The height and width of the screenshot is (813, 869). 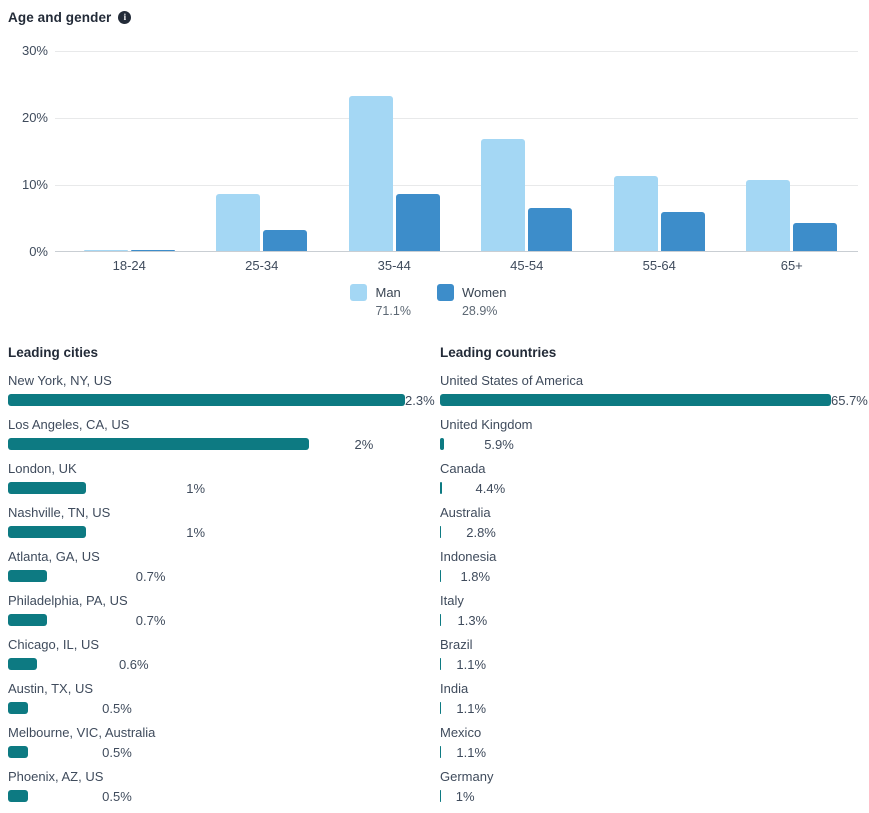 I want to click on bar-melbourne-vic-australia, so click(x=18, y=752).